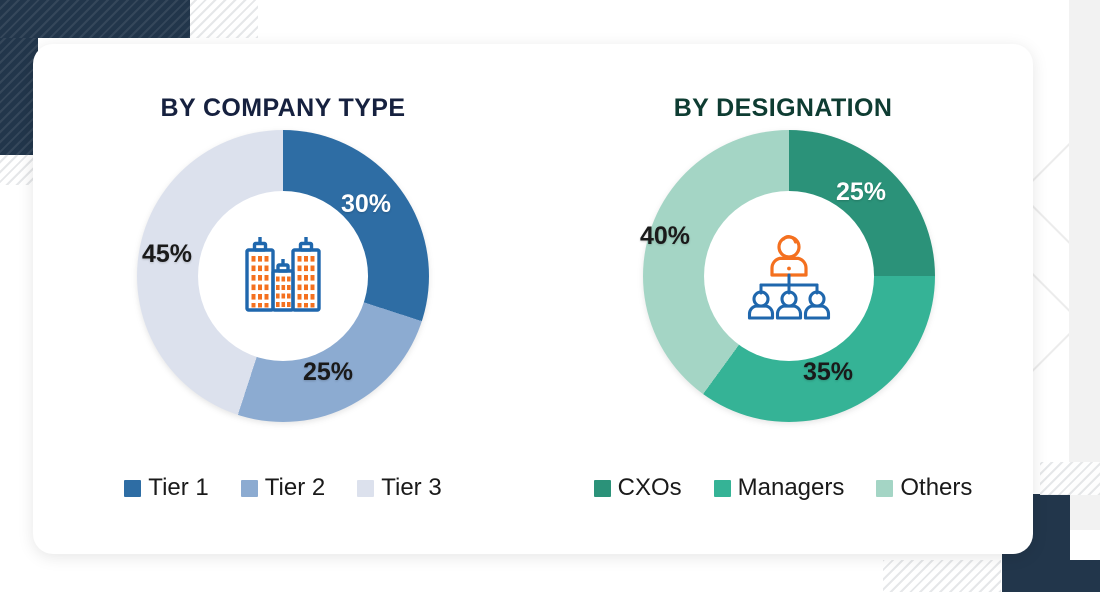 The image size is (1100, 592). What do you see at coordinates (1084, 265) in the screenshot?
I see `gray-strip-right` at bounding box center [1084, 265].